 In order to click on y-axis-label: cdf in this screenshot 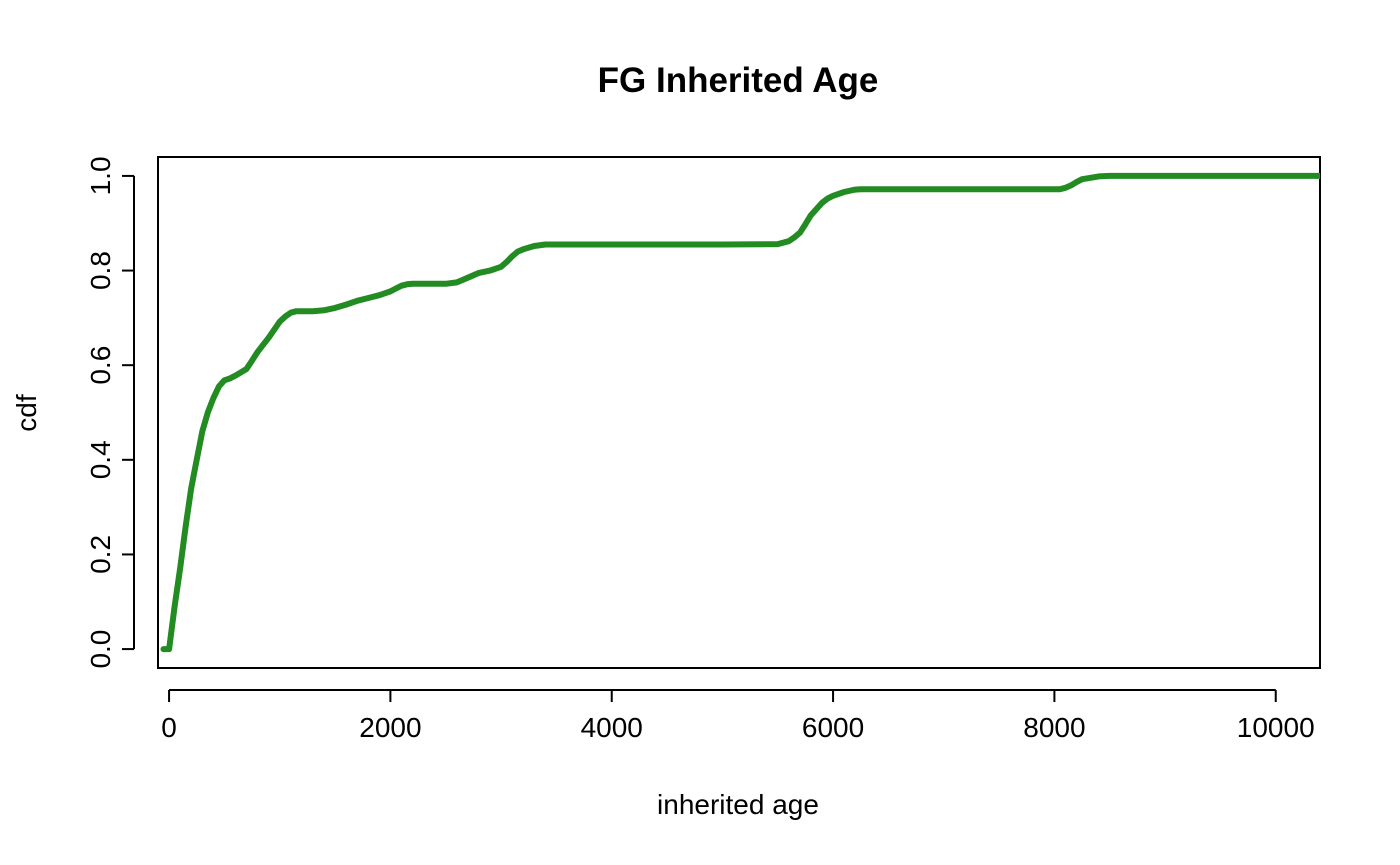, I will do `click(26, 413)`.